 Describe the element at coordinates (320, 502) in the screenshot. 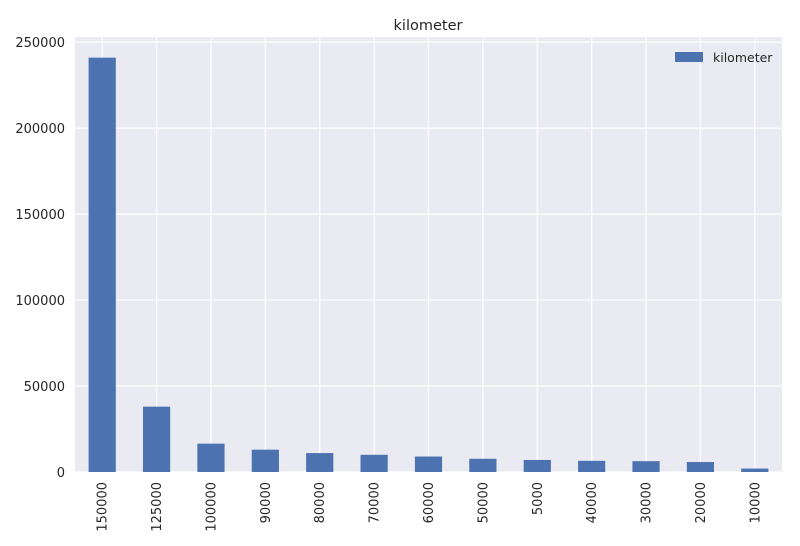

I see `x-tick-label: 80000` at that location.